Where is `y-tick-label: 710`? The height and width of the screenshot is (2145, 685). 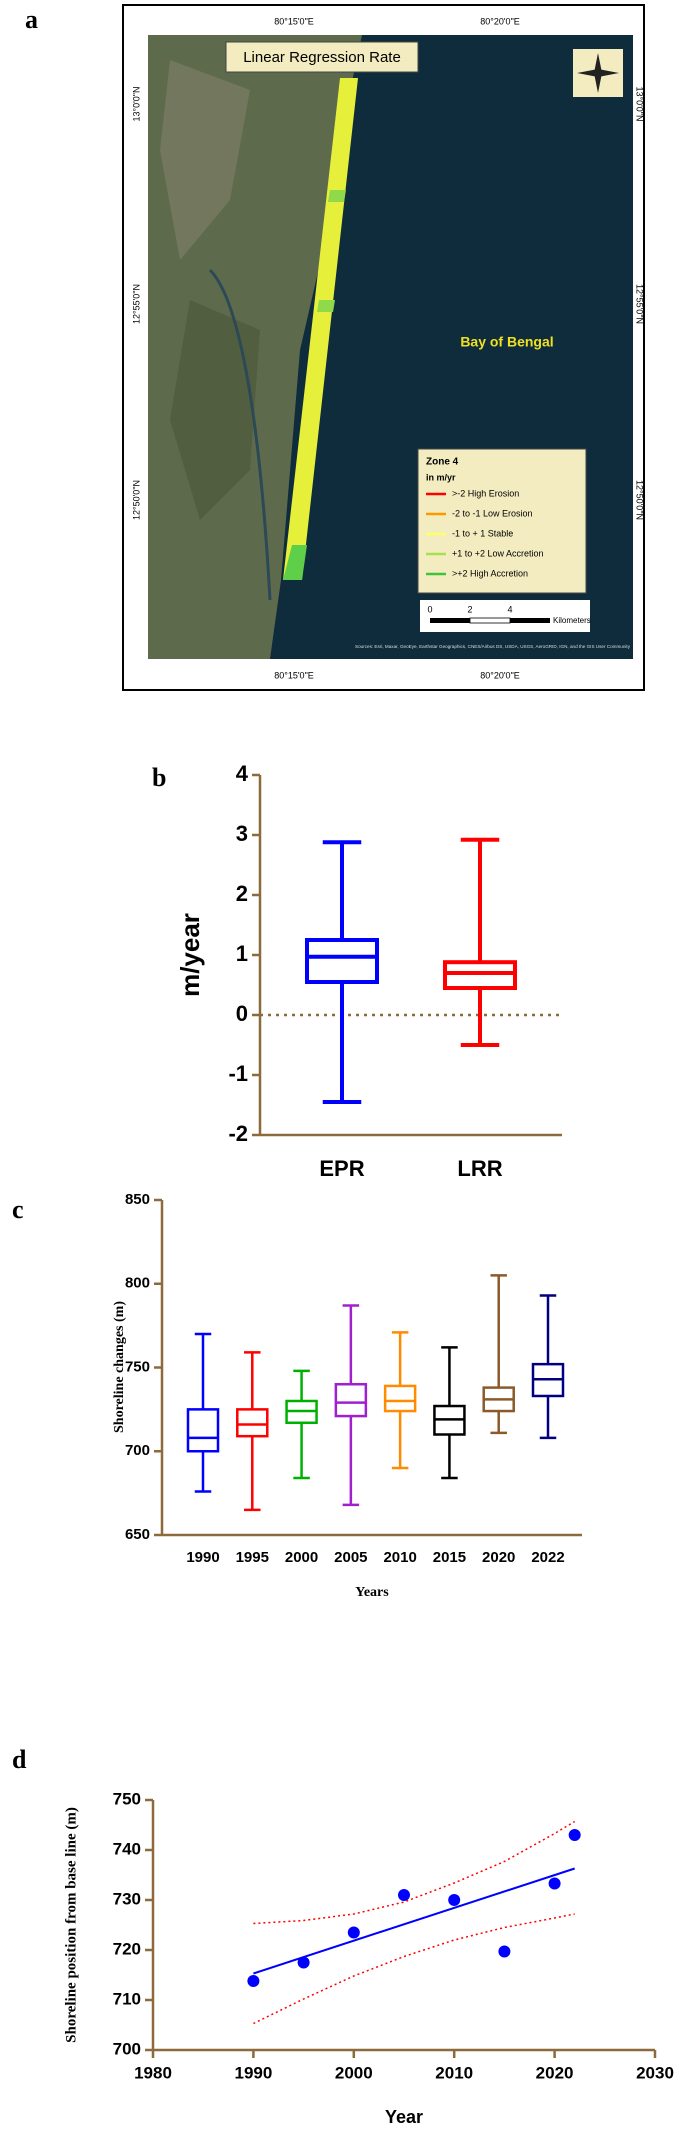 y-tick-label: 710 is located at coordinates (127, 1998).